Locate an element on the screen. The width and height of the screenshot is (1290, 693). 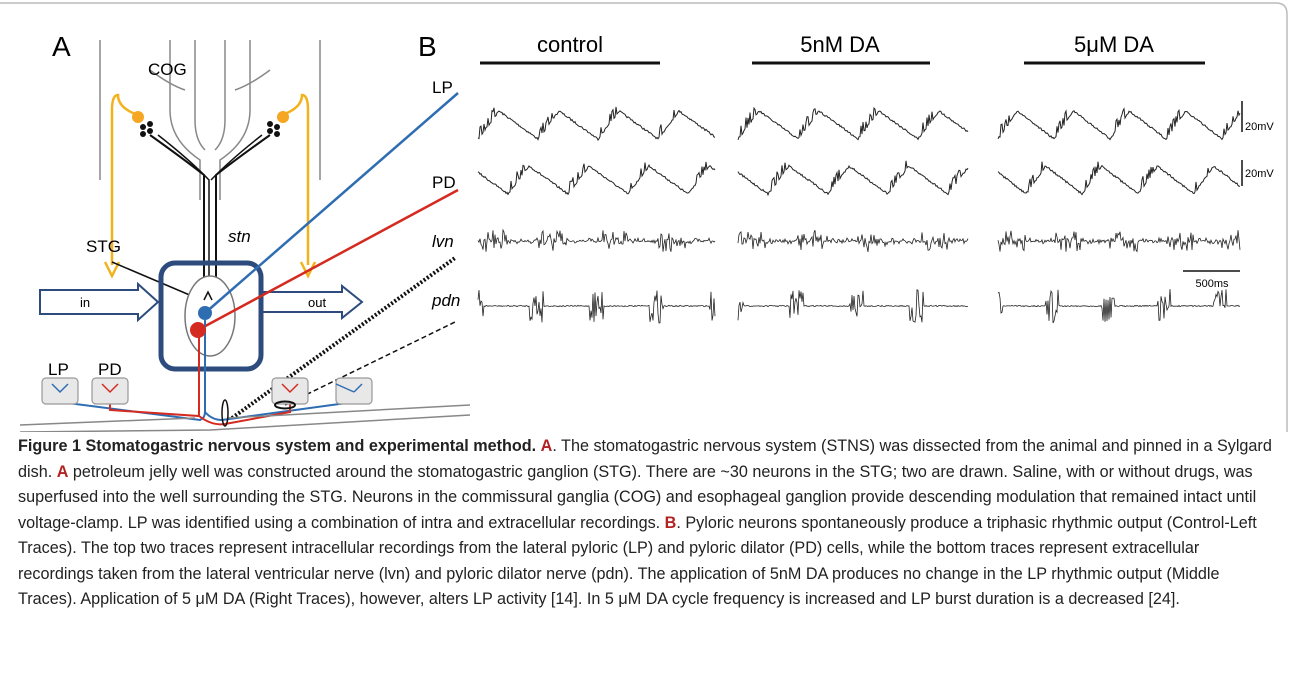
in-arrow is located at coordinates (99, 302).